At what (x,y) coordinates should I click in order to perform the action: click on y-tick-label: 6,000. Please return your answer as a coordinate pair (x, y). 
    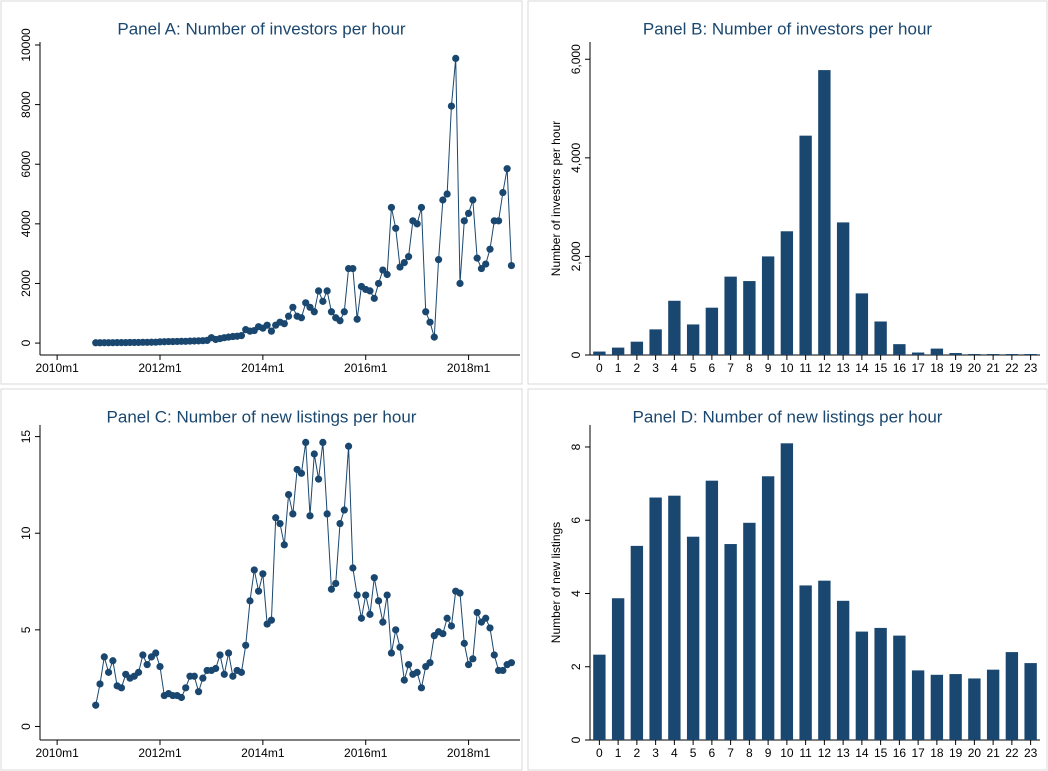
    Looking at the image, I should click on (576, 59).